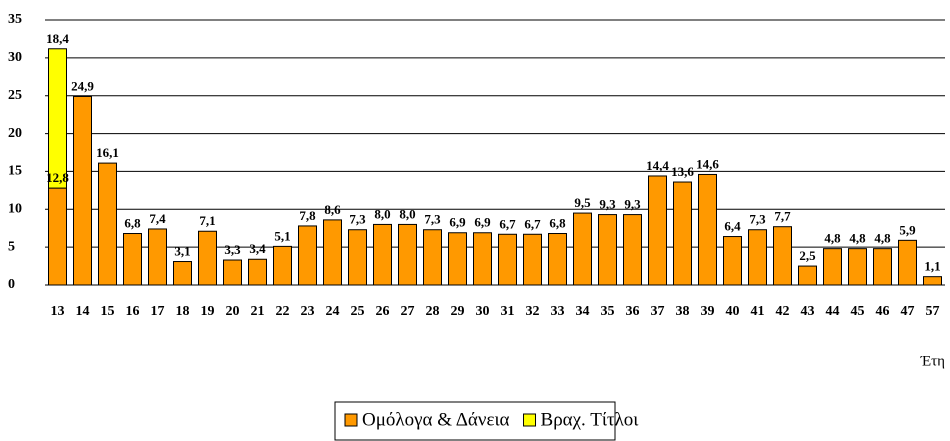  What do you see at coordinates (858, 311) in the screenshot?
I see `x-tick-label: 45` at bounding box center [858, 311].